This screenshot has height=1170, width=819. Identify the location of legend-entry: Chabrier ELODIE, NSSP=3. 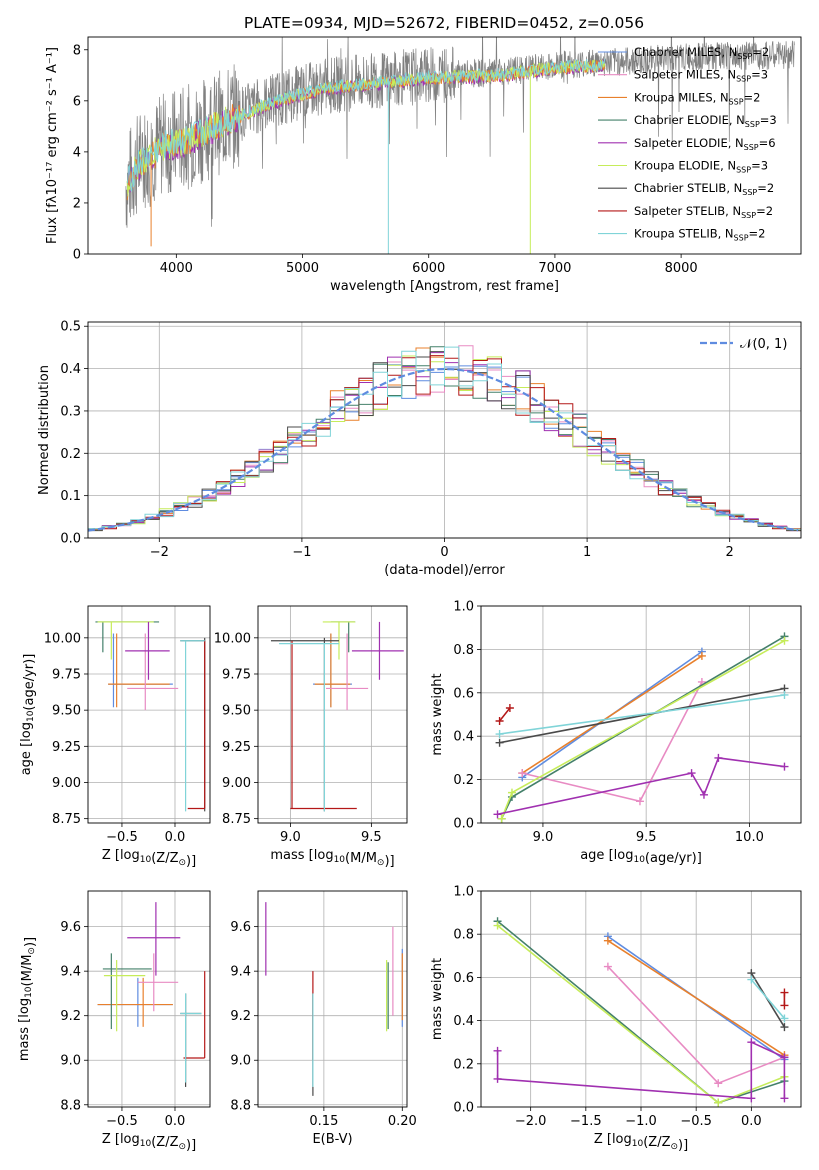
(705, 121).